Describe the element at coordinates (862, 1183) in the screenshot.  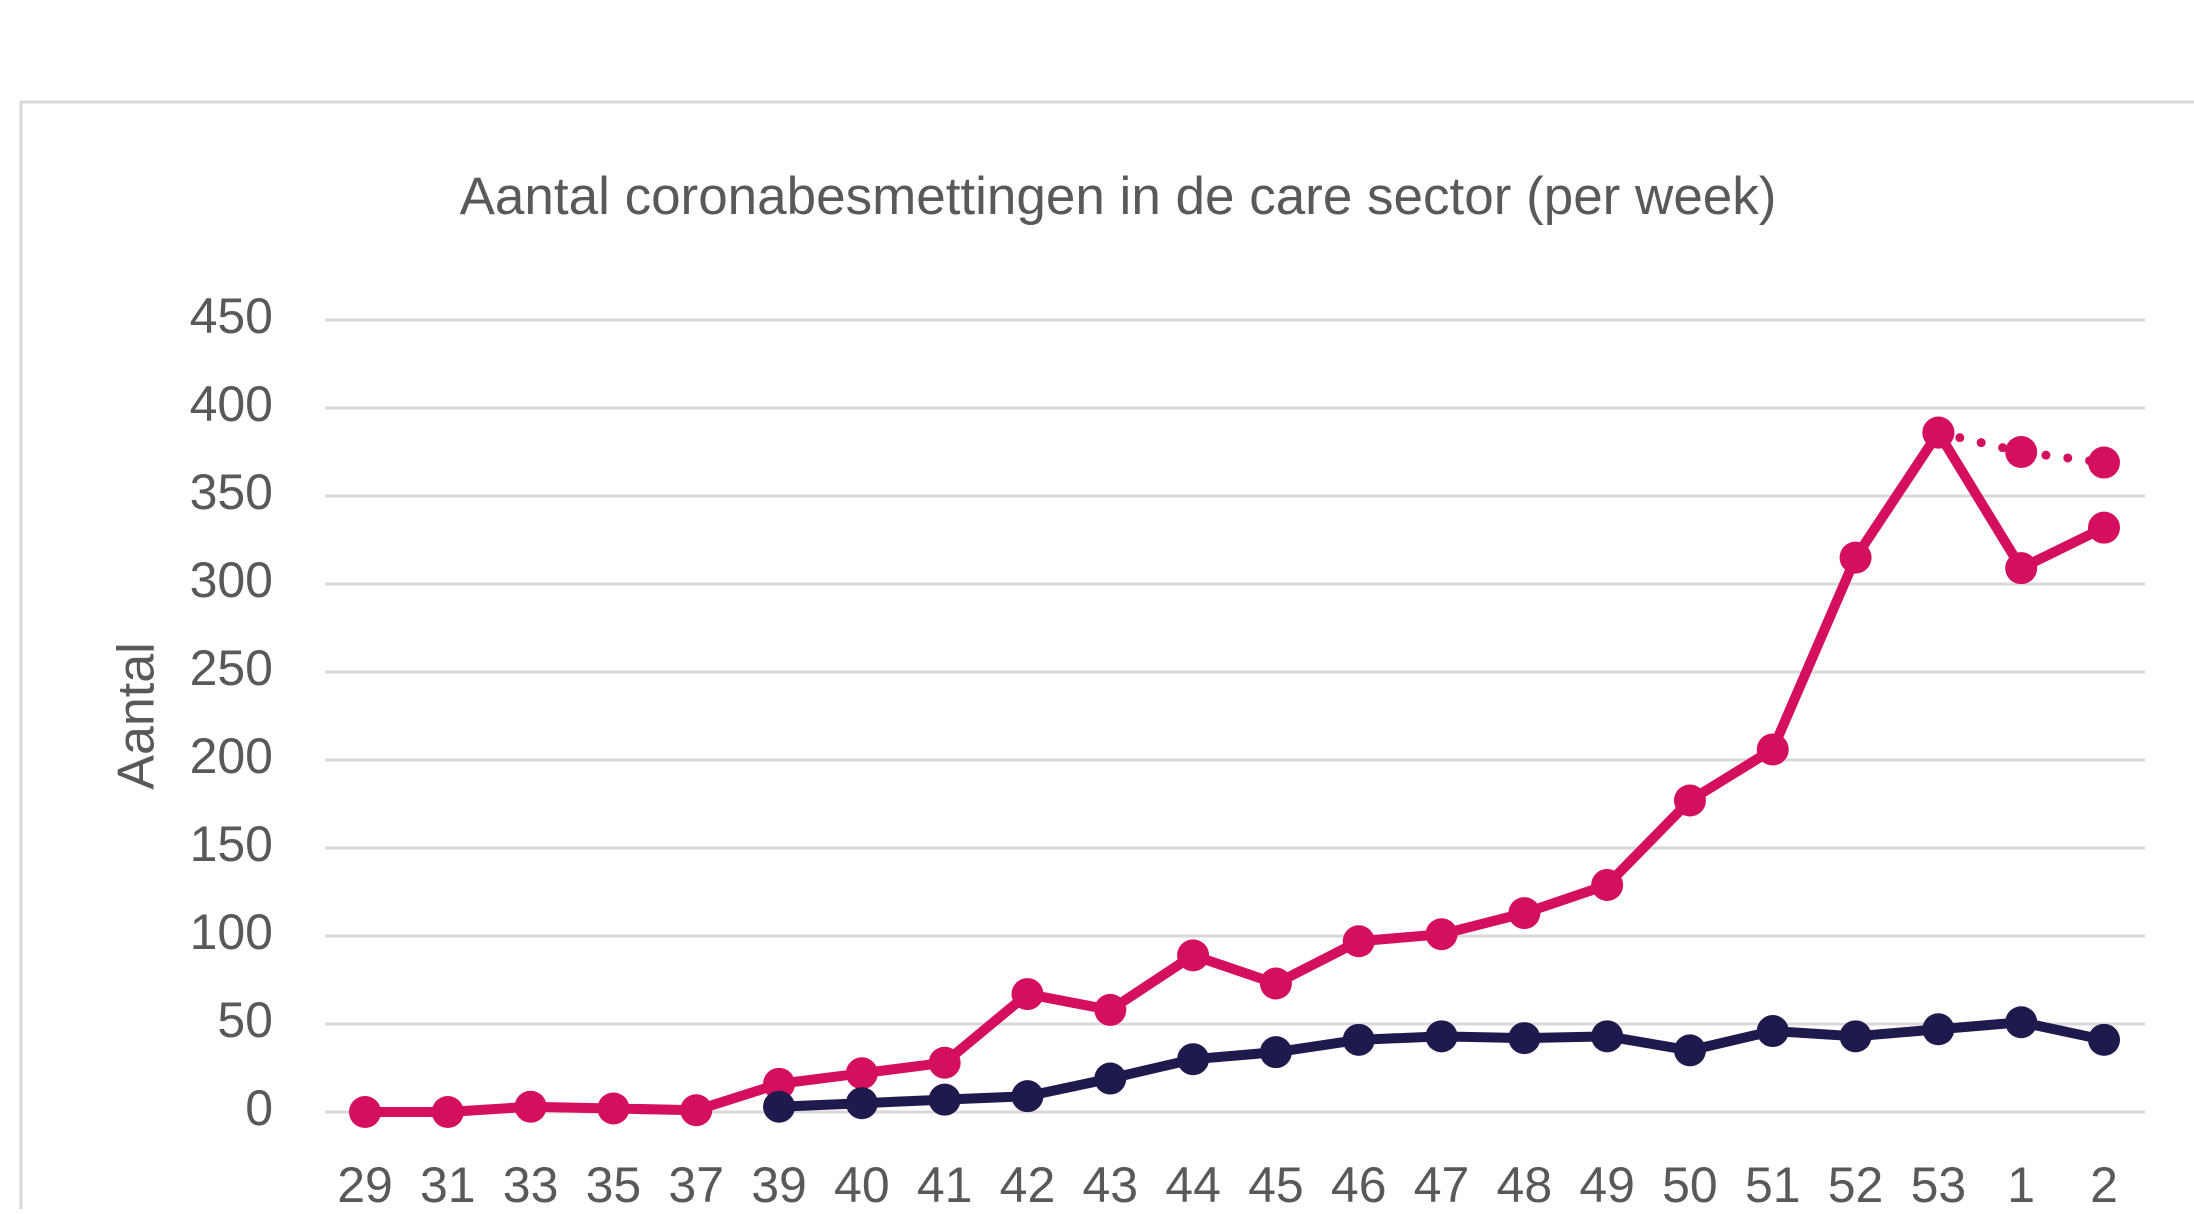
I see `x-tick-label: 40` at that location.